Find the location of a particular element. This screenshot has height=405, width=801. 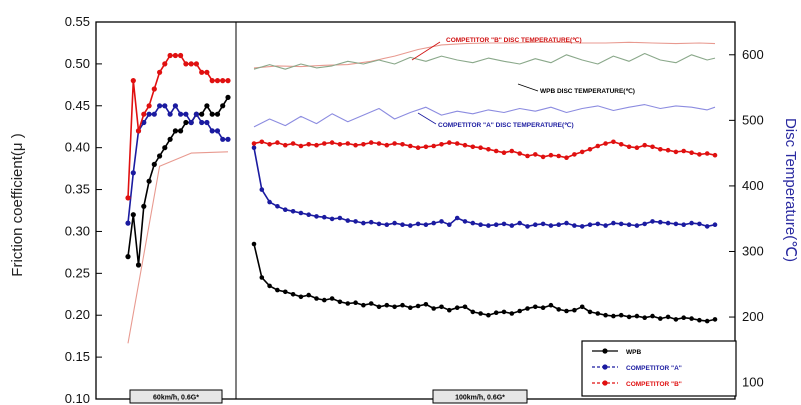

series-2-competitor-b-line is located at coordinates (177, 126).